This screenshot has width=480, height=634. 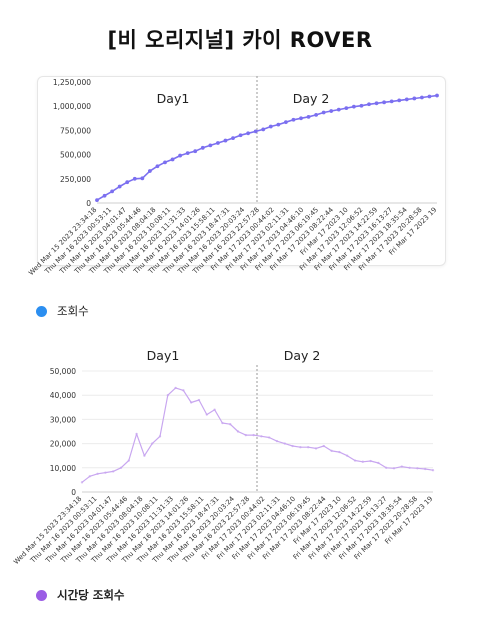 What do you see at coordinates (63, 444) in the screenshot?
I see `y-tick-label: 20,000` at bounding box center [63, 444].